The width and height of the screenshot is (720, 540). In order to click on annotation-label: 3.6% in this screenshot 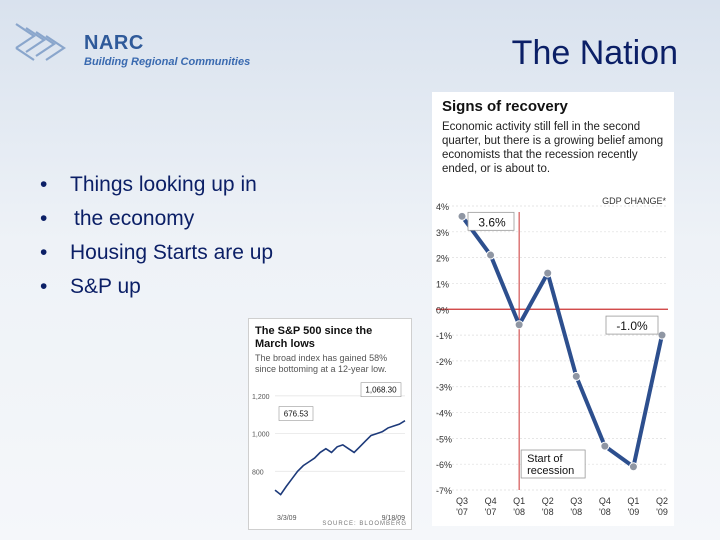, I will do `click(492, 222)`.